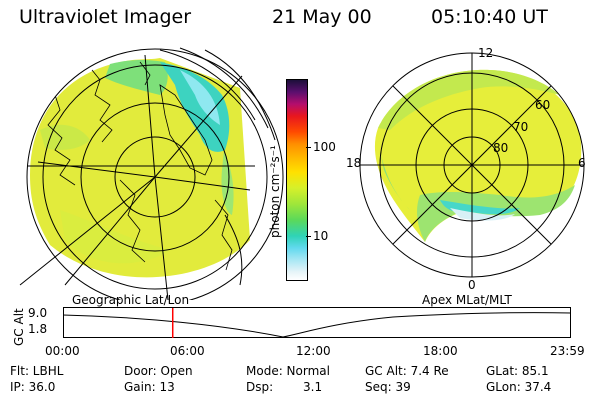 Image resolution: width=600 pixels, height=400 pixels. Describe the element at coordinates (187, 351) in the screenshot. I see `time-tick-1: 06:00` at that location.